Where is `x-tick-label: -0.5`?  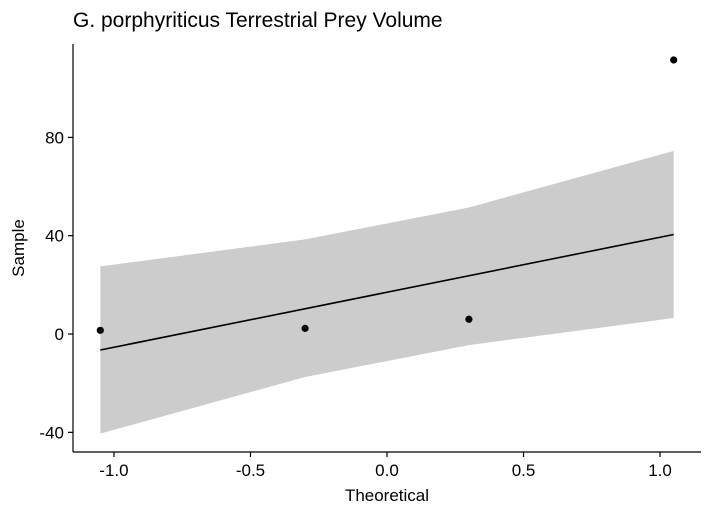
x-tick-label: -0.5 is located at coordinates (250, 470).